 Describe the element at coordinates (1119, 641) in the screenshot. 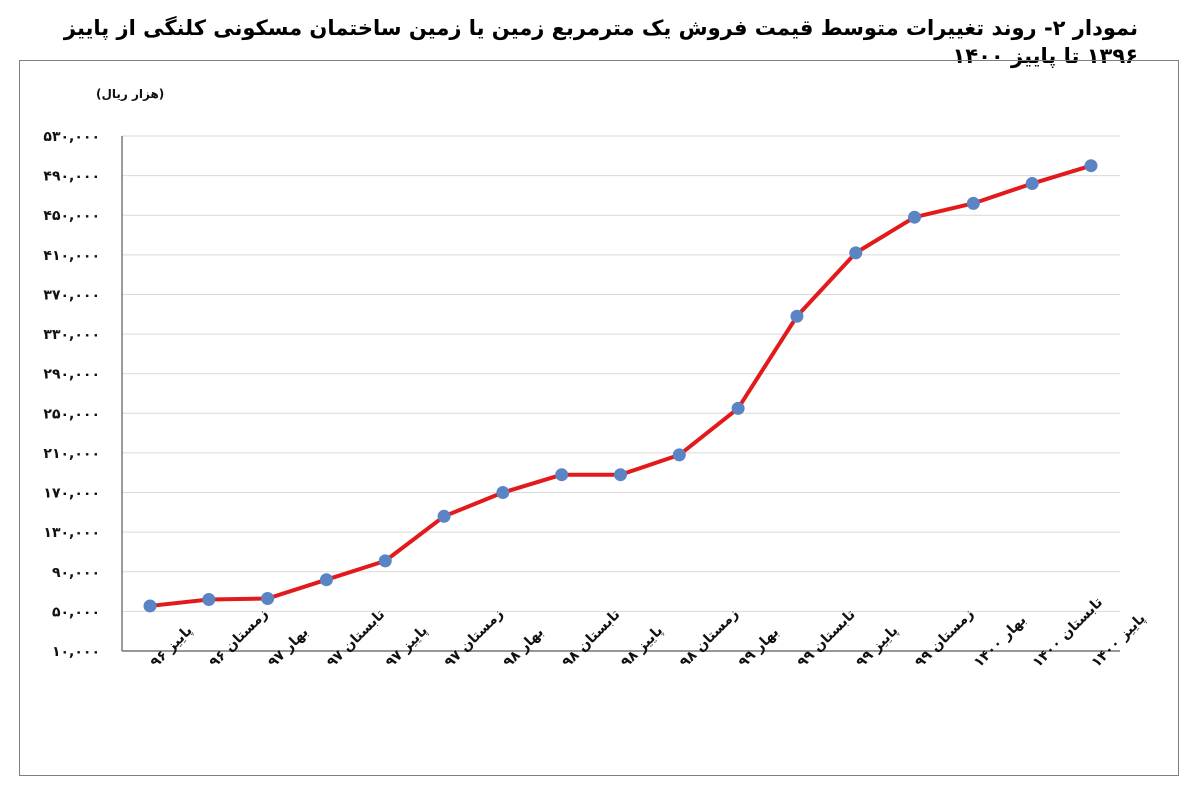

I see `x-category-label: پاییز ۱۴۰۰` at that location.